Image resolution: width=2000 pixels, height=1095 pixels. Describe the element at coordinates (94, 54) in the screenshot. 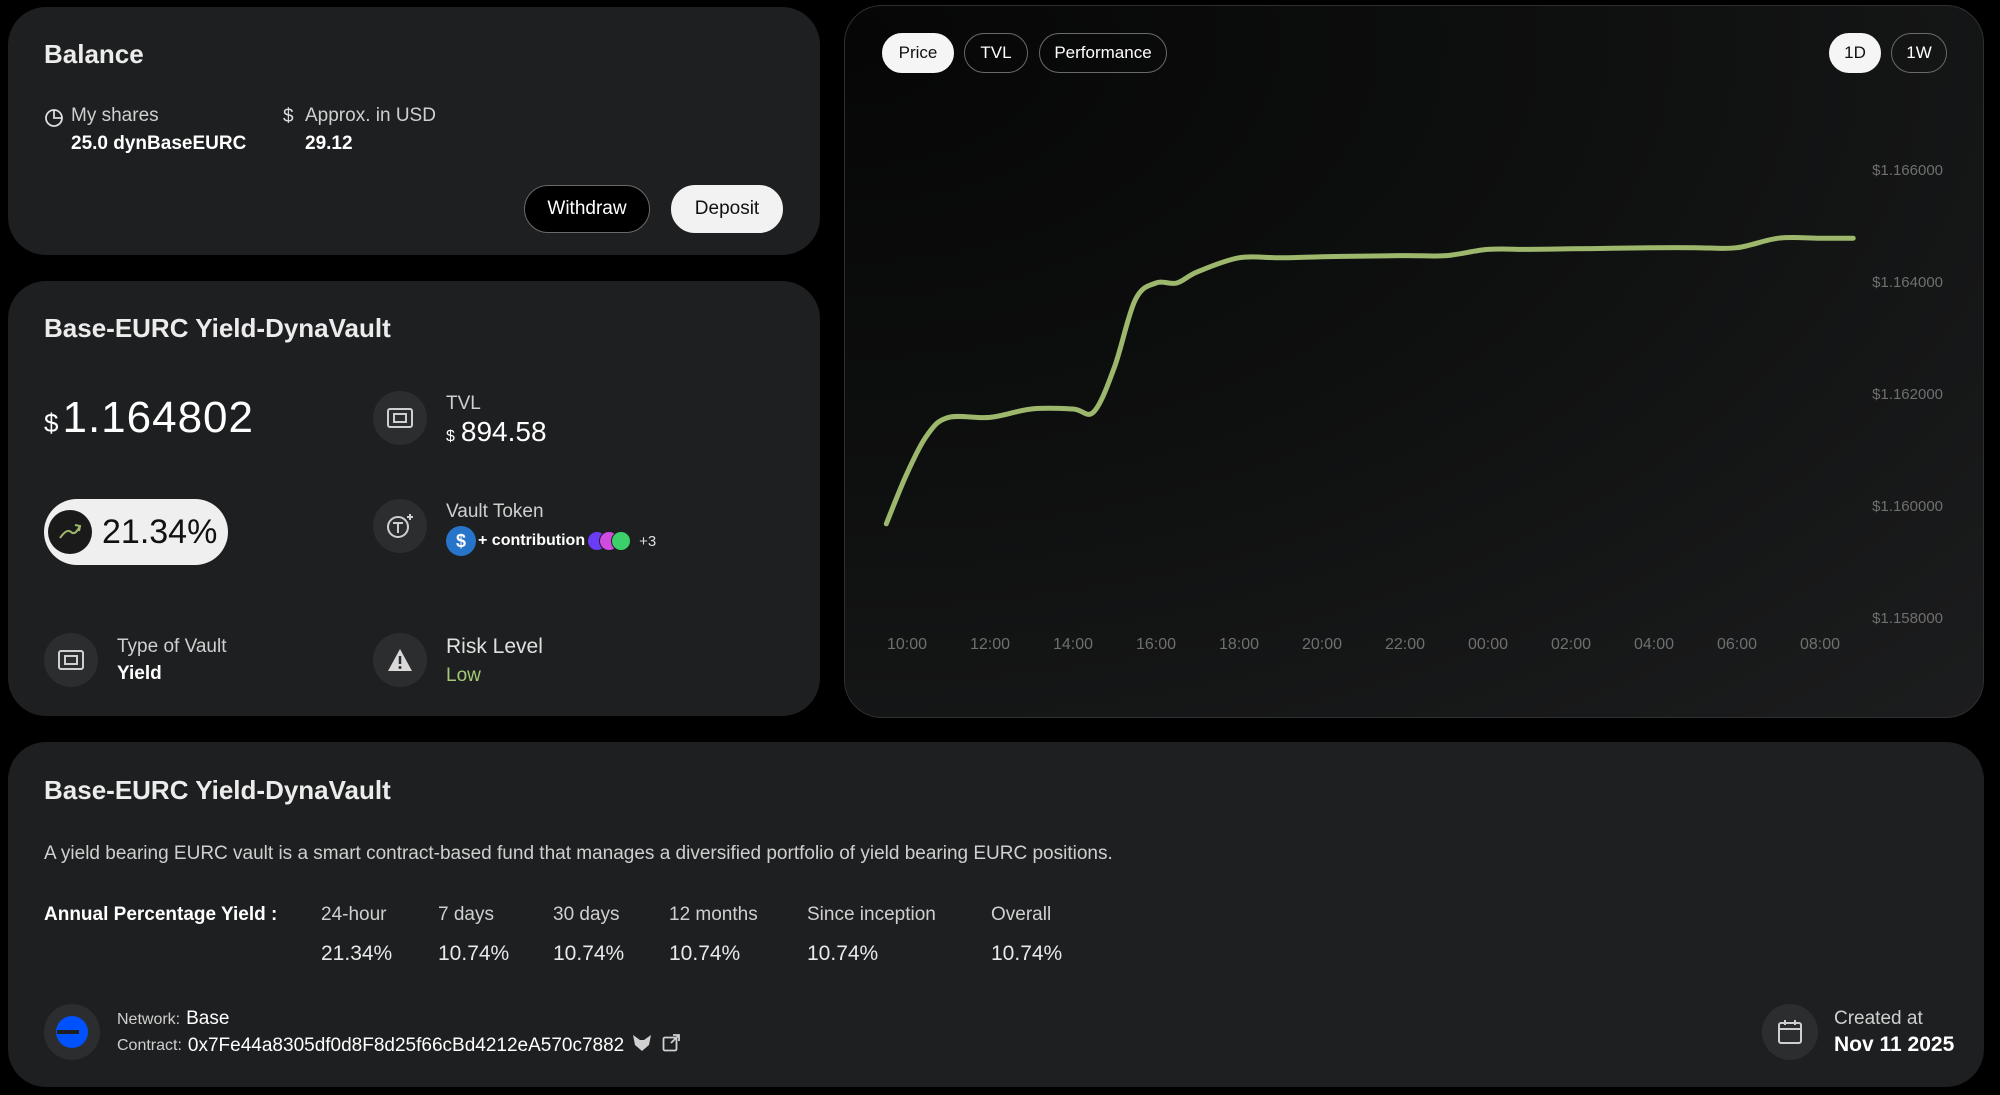

I see `balance-title: Balance` at that location.